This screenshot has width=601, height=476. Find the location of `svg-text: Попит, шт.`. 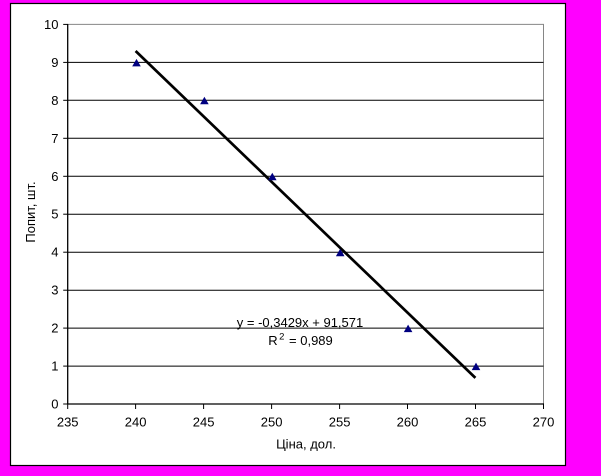

svg-text: Попит, шт. is located at coordinates (30, 211).